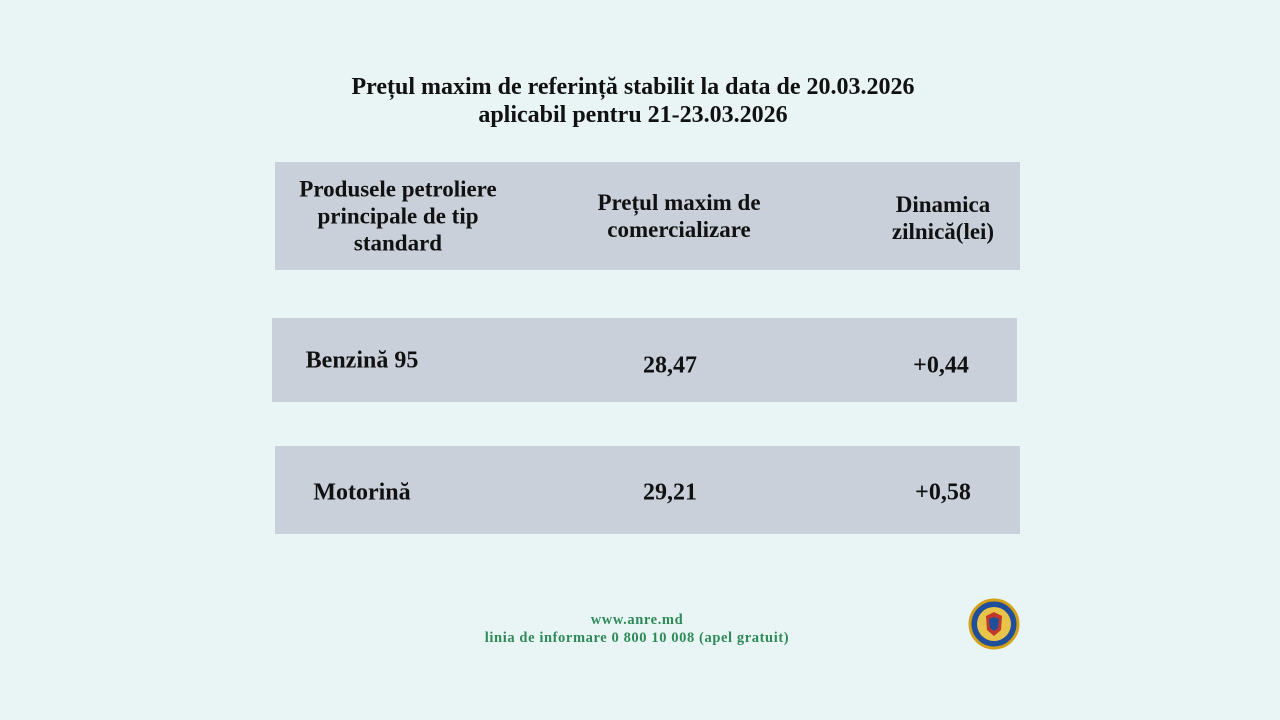 The width and height of the screenshot is (1280, 720). What do you see at coordinates (637, 620) in the screenshot?
I see `footer-link: www.anre.md` at bounding box center [637, 620].